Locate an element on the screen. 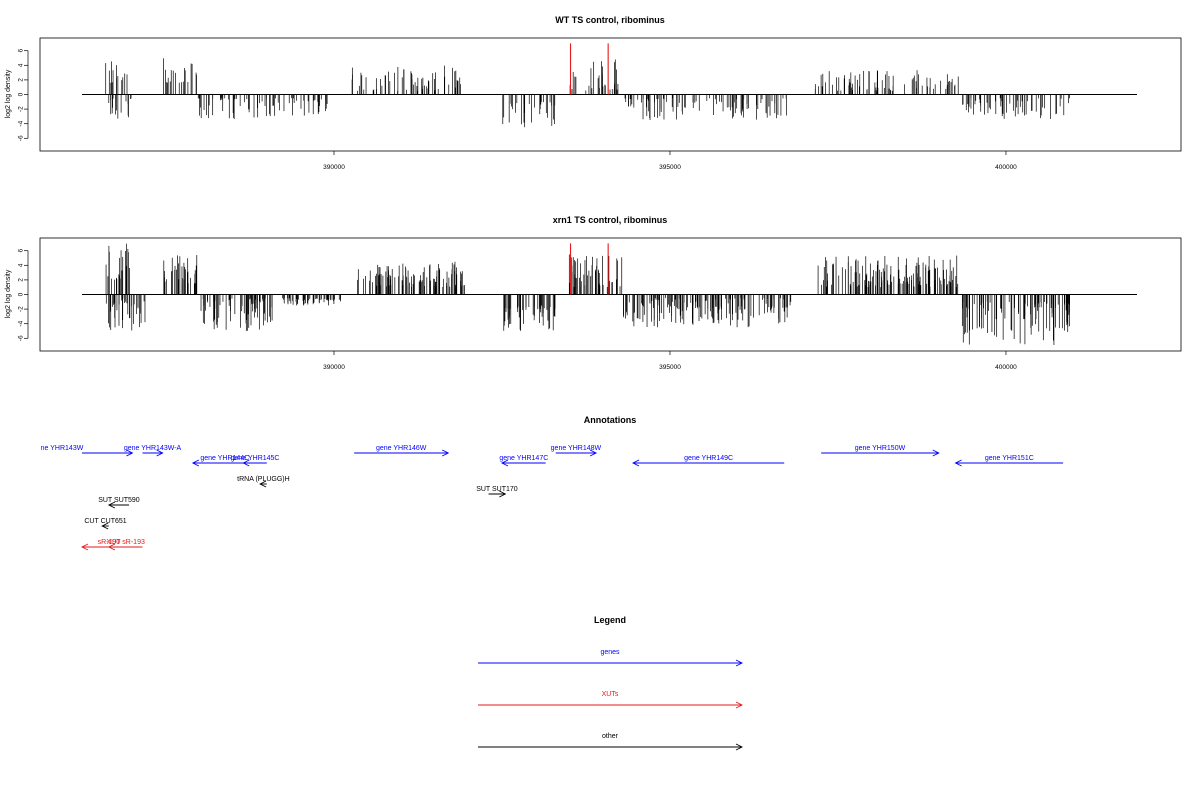 Image resolution: width=1200 pixels, height=800 pixels. wt-bars is located at coordinates (609, 93).